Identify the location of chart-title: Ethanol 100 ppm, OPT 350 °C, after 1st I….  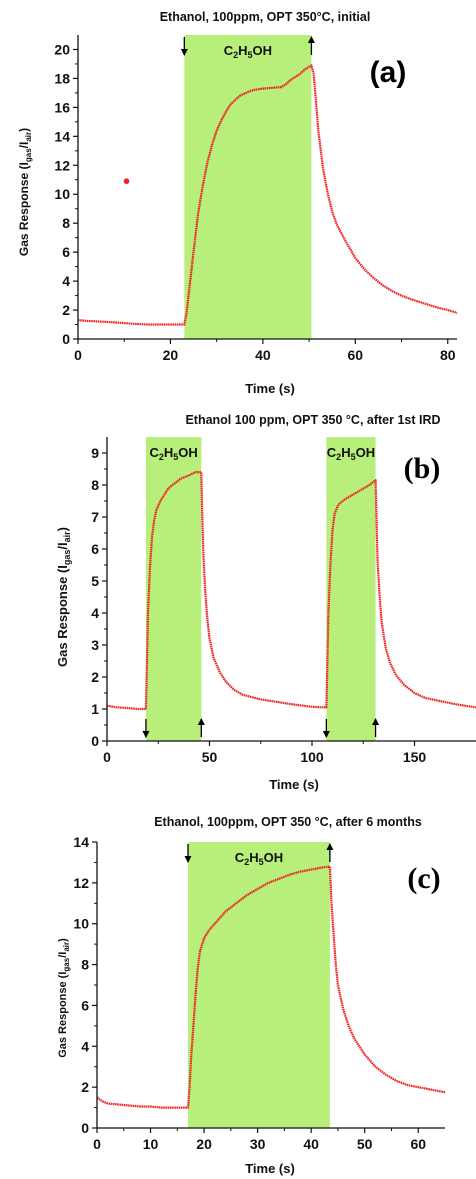
(312, 420).